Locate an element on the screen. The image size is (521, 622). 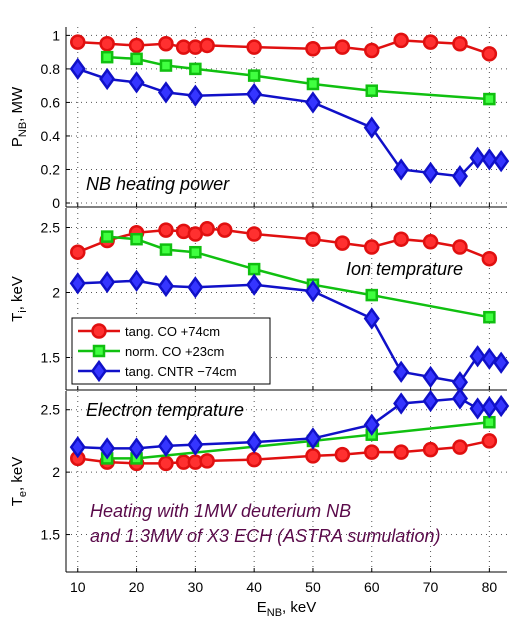
y-tick-label: 1 is located at coordinates (56, 35).